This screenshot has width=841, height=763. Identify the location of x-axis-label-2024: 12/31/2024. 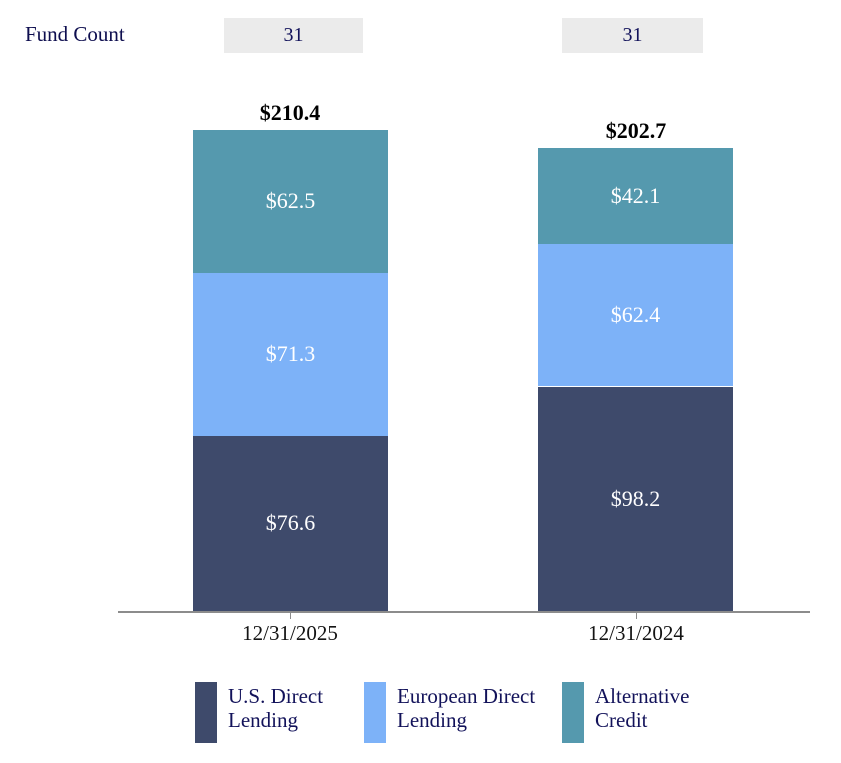
(636, 633).